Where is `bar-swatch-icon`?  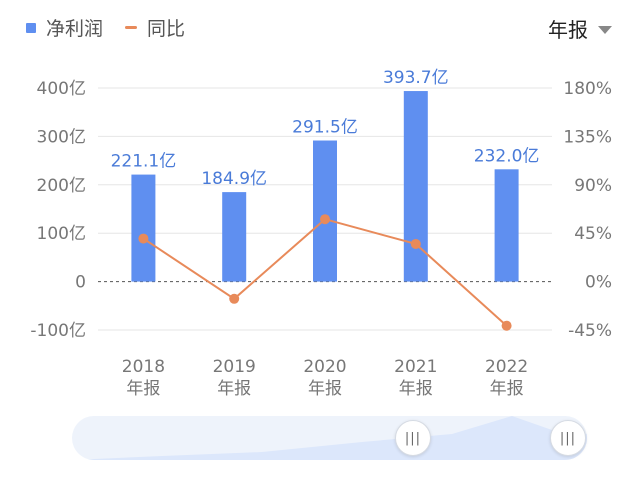 bar-swatch-icon is located at coordinates (31, 27).